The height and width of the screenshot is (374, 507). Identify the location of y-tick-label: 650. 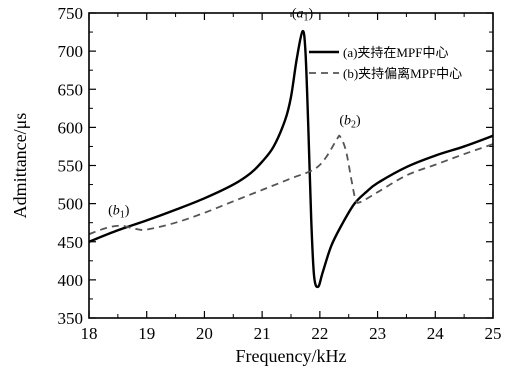
(71, 89).